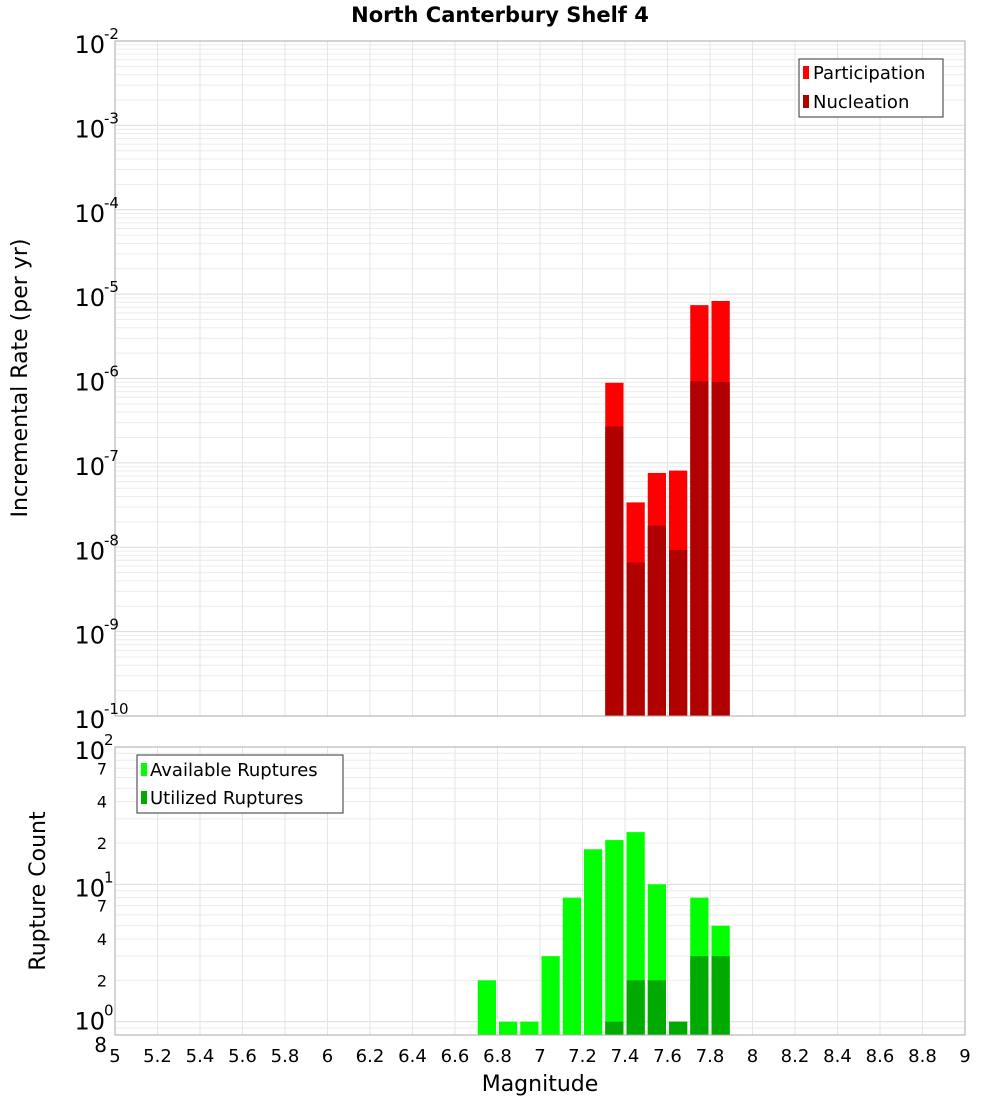 The height and width of the screenshot is (1100, 1000). I want to click on x-tick-label: 5, so click(114, 1056).